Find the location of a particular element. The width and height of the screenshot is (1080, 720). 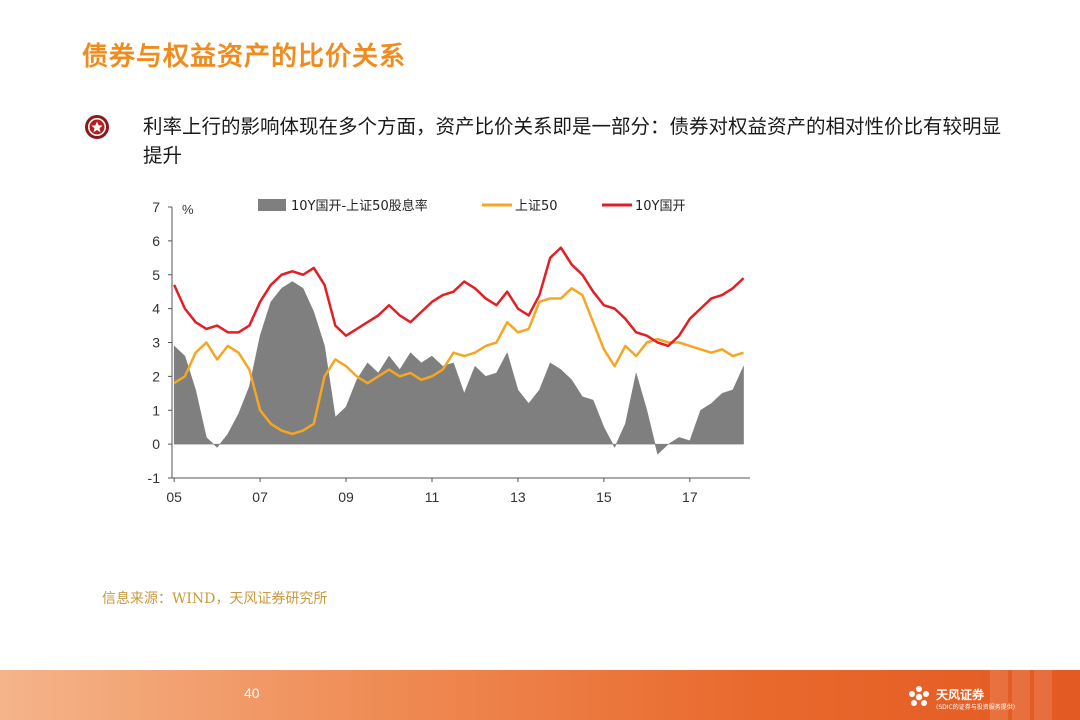

company-logo is located at coordinates (919, 696).